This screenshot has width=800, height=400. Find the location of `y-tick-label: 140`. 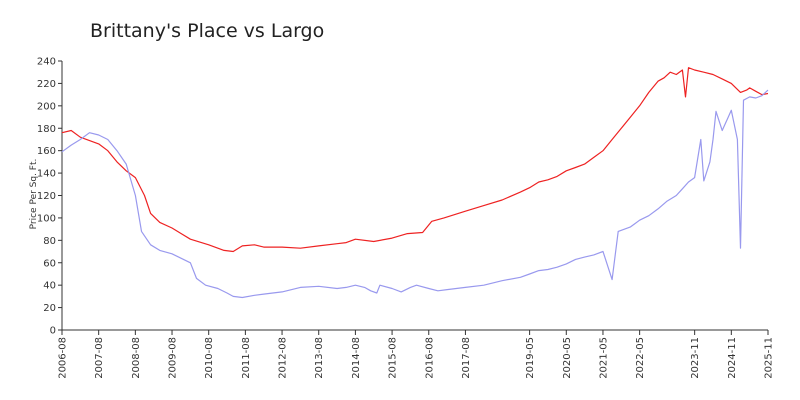

y-tick-label: 140 is located at coordinates (46, 174).